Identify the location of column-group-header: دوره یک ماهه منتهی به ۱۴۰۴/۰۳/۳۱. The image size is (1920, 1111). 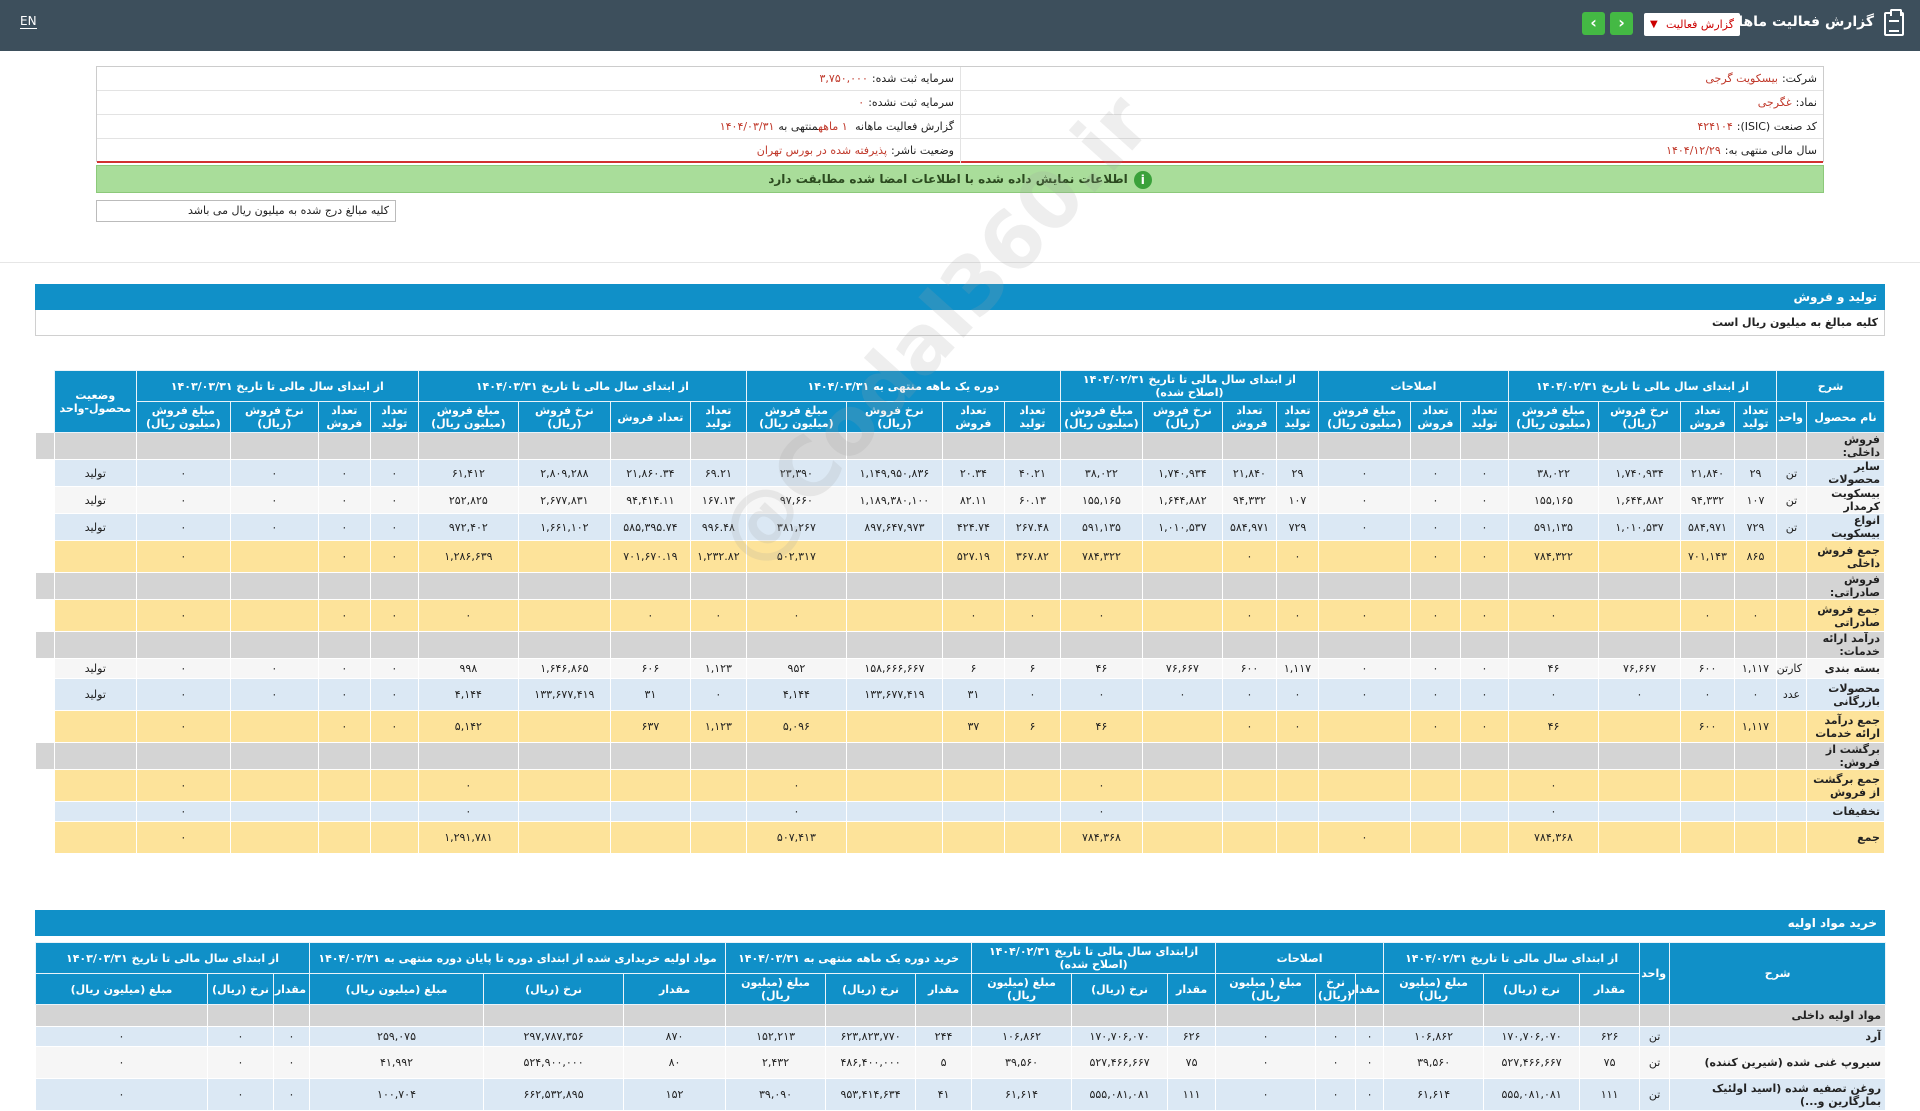
(903, 386).